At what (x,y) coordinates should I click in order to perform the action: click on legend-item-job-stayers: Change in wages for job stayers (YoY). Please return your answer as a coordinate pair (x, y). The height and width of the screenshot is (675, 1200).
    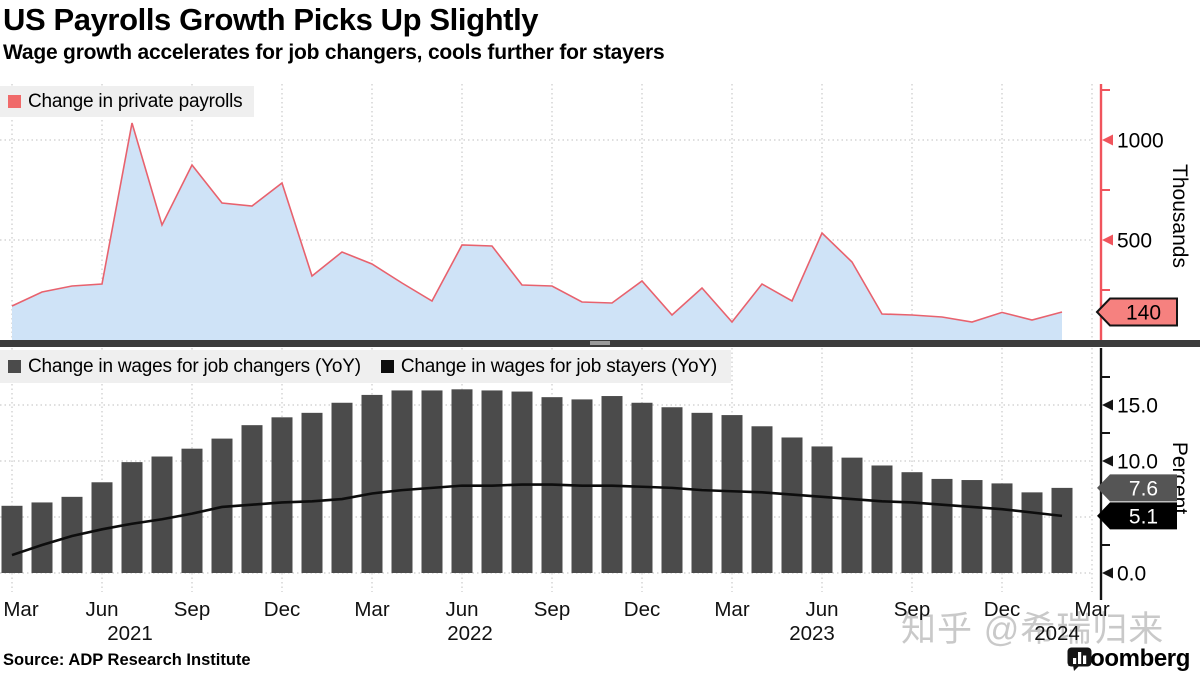
    Looking at the image, I should click on (548, 366).